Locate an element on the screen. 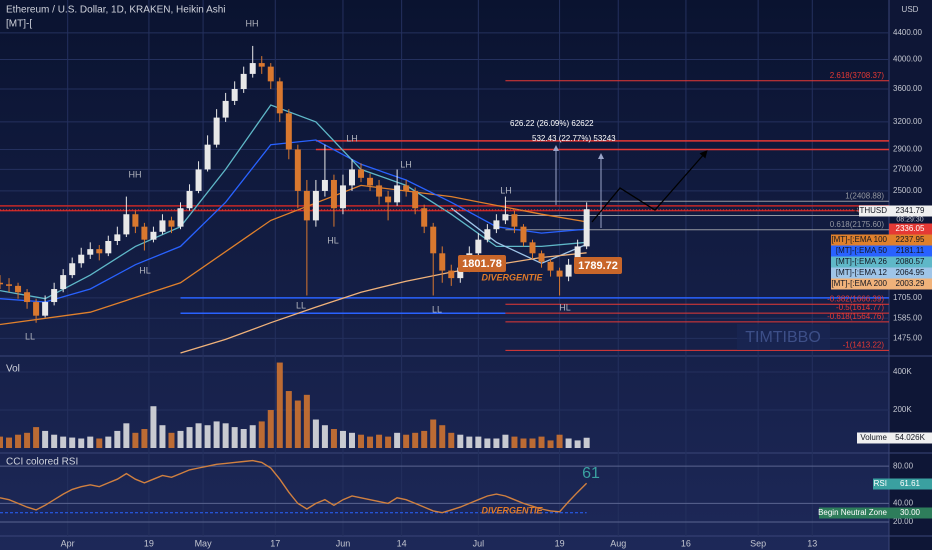 The width and height of the screenshot is (932, 550). ema-line is located at coordinates (383, 303).